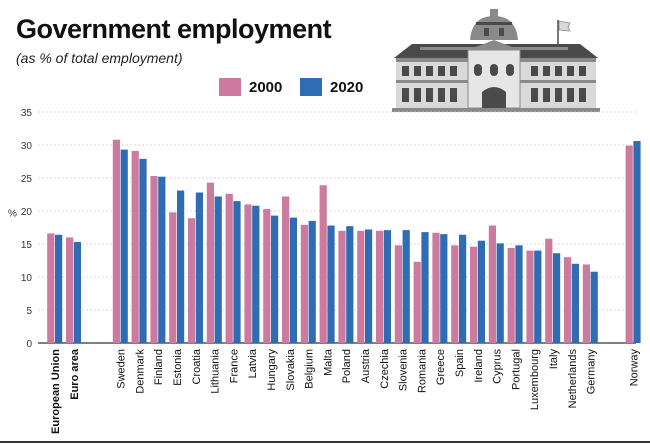 The image size is (650, 445). What do you see at coordinates (199, 267) in the screenshot?
I see `bar-2020-croatia` at bounding box center [199, 267].